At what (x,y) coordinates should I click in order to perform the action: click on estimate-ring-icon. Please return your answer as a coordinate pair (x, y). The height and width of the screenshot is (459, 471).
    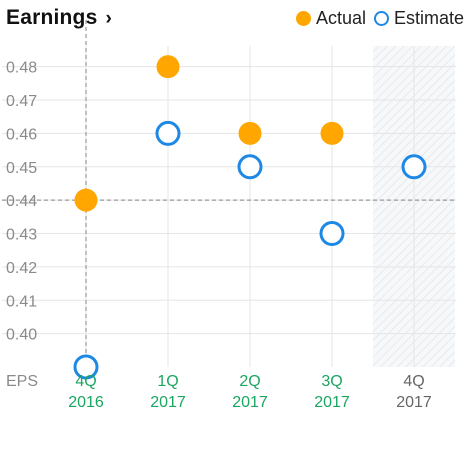
    Looking at the image, I should click on (381, 18).